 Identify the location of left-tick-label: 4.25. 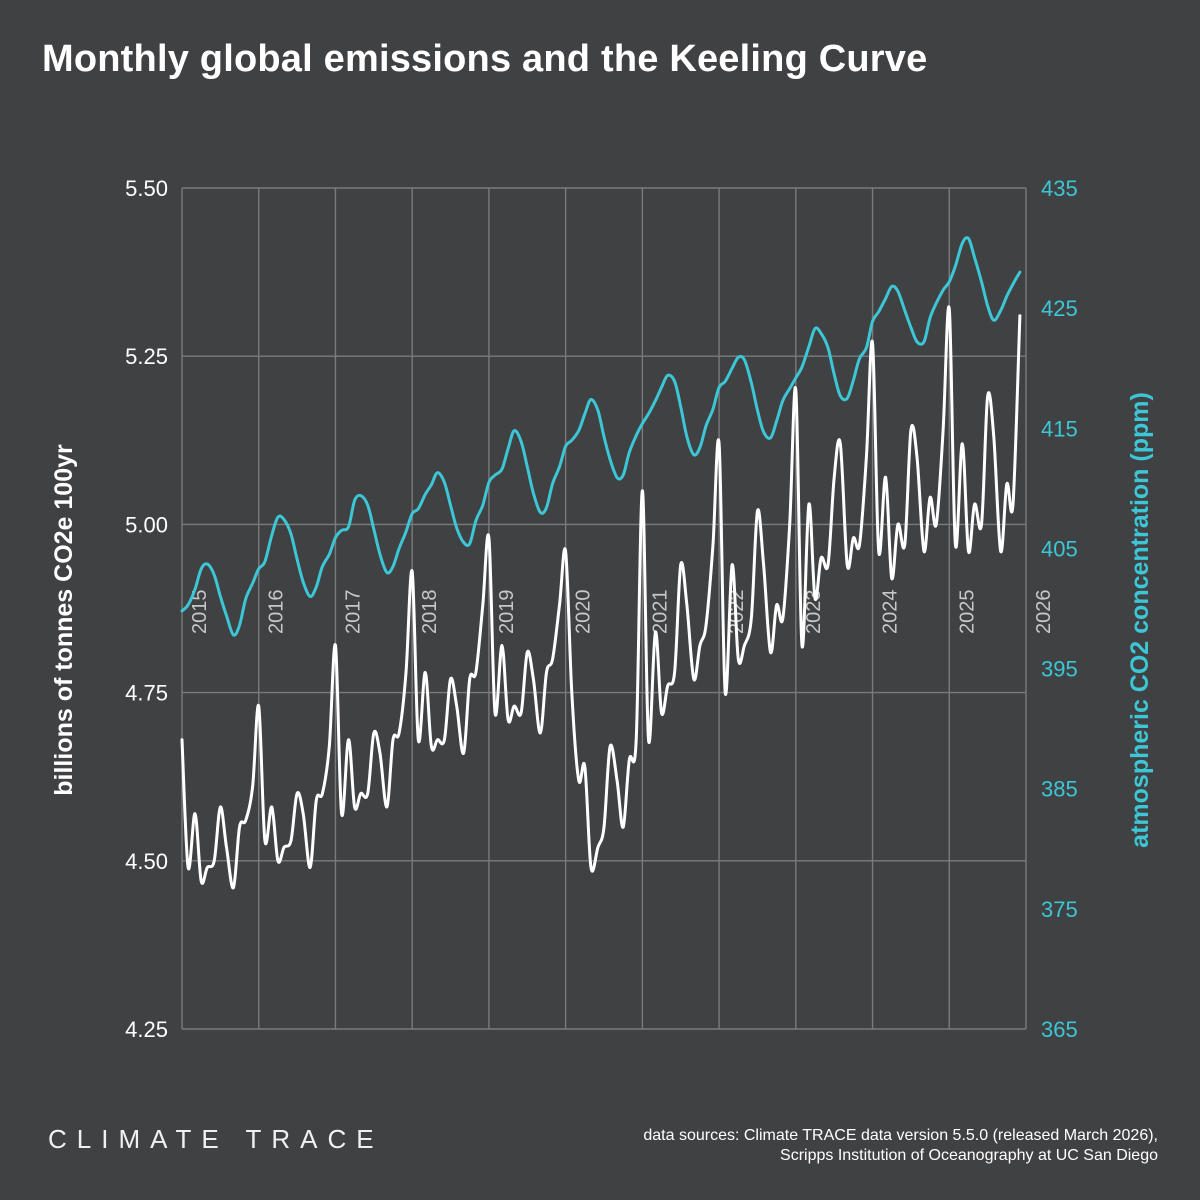
(146, 1029).